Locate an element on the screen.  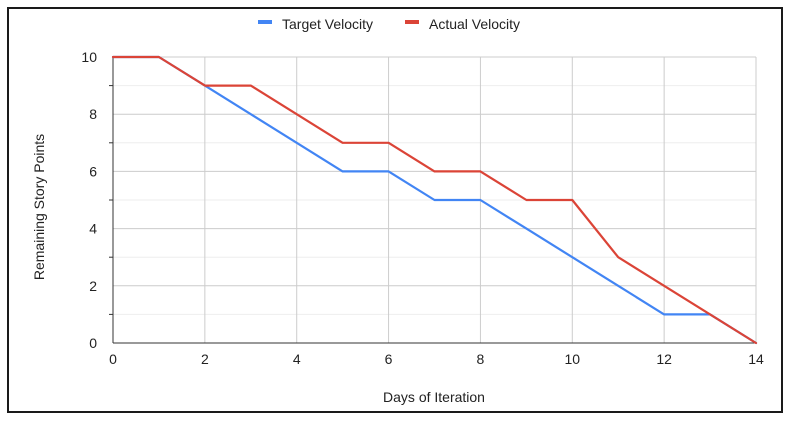
y-tick-label: 10 is located at coordinates (89, 57).